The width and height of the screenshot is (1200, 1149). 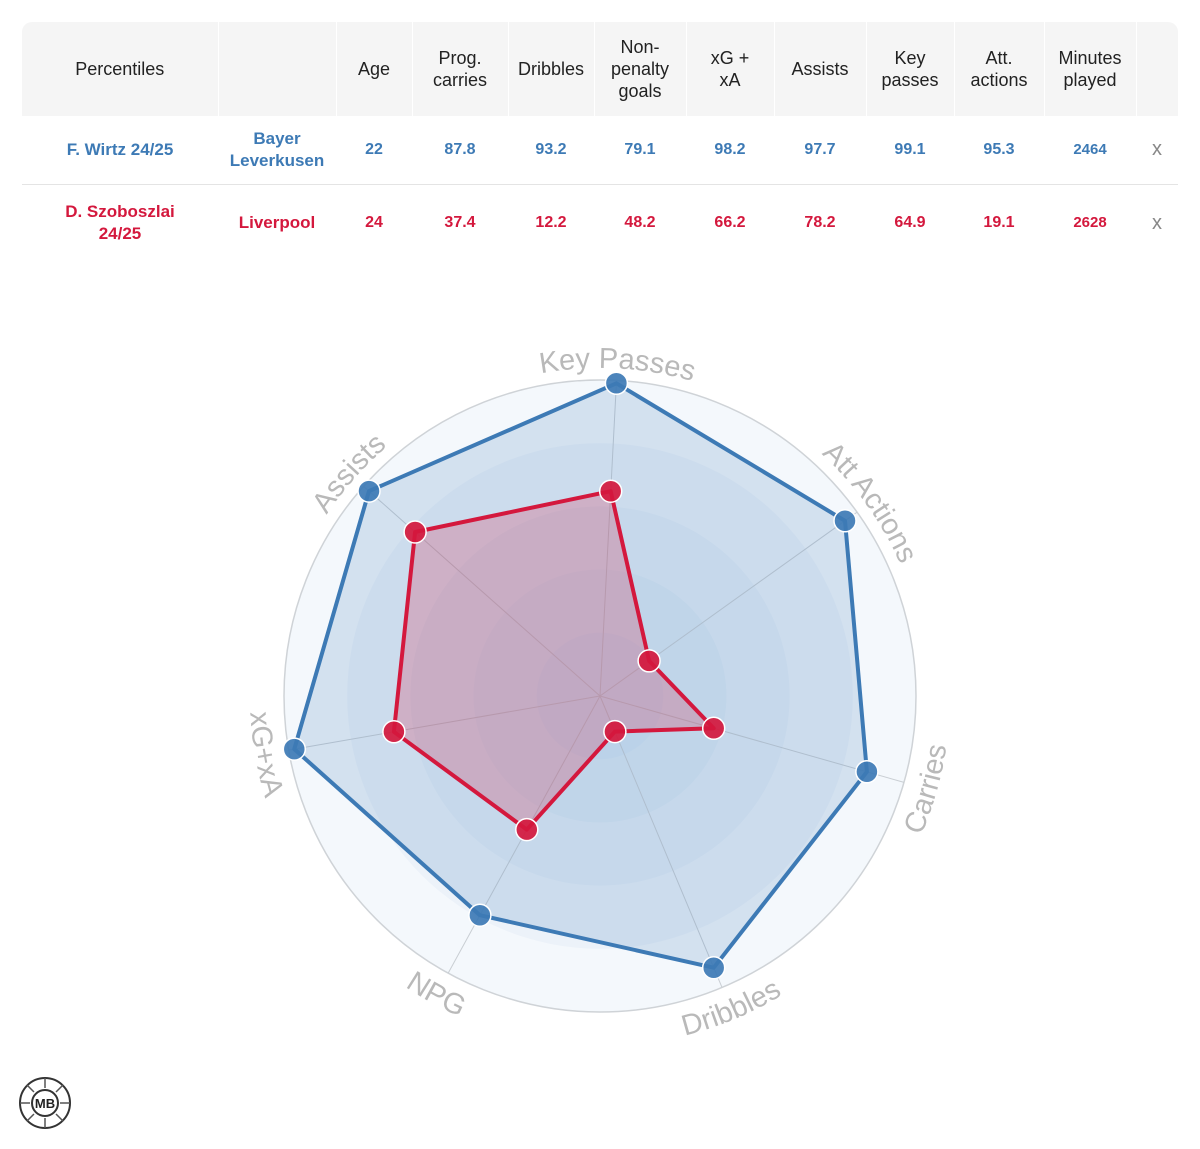 What do you see at coordinates (120, 212) in the screenshot?
I see `player-name-line: D. Szoboszlai` at bounding box center [120, 212].